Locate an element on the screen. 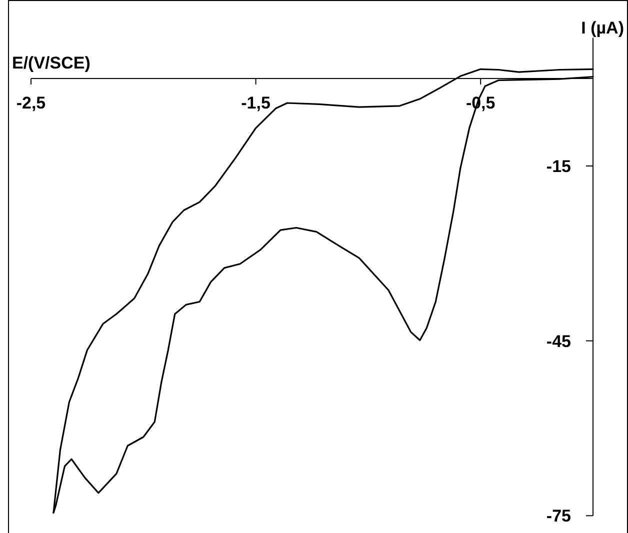  y-tick-label: -75 is located at coordinates (558, 516).